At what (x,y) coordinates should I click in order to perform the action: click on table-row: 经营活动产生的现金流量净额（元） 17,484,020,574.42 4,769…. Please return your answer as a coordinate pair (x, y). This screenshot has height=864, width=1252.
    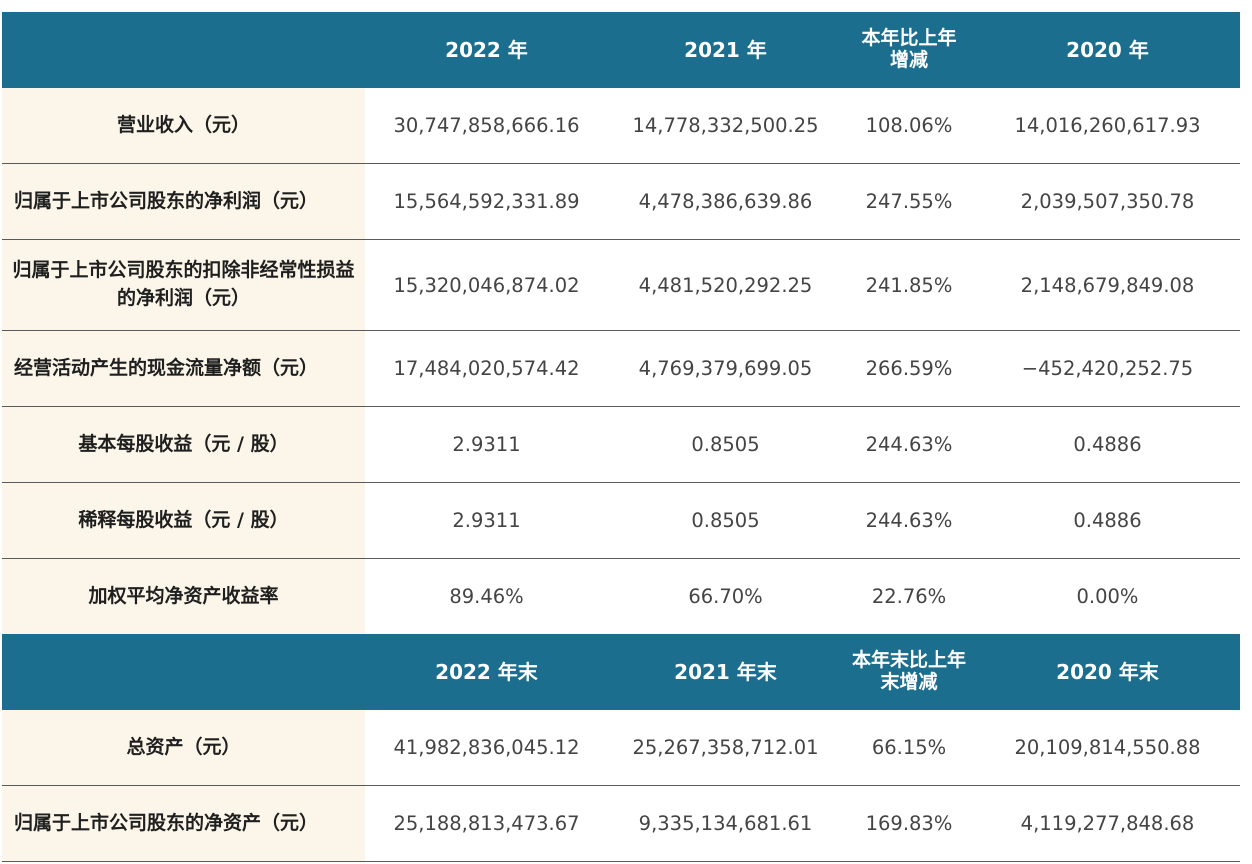
    Looking at the image, I should click on (621, 368).